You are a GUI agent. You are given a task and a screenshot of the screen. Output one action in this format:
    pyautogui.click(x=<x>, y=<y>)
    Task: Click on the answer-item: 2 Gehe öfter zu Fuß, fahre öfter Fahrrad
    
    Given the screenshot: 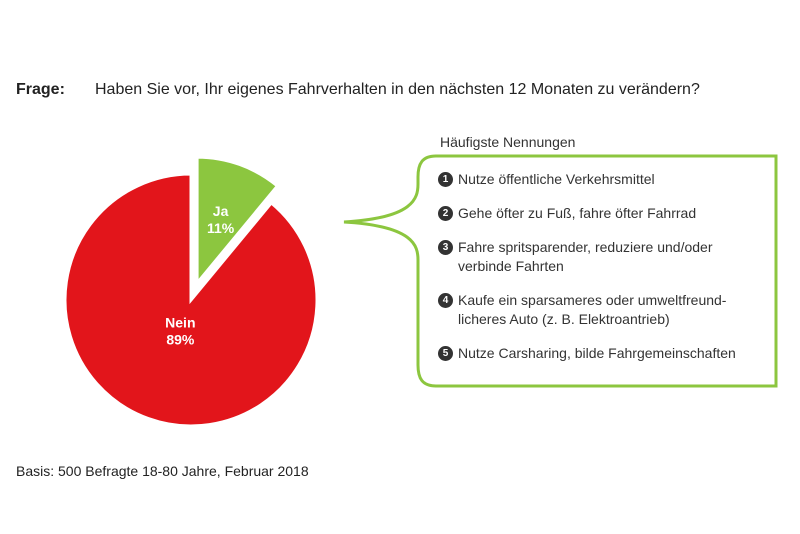 What is the action you would take?
    pyautogui.click(x=605, y=213)
    